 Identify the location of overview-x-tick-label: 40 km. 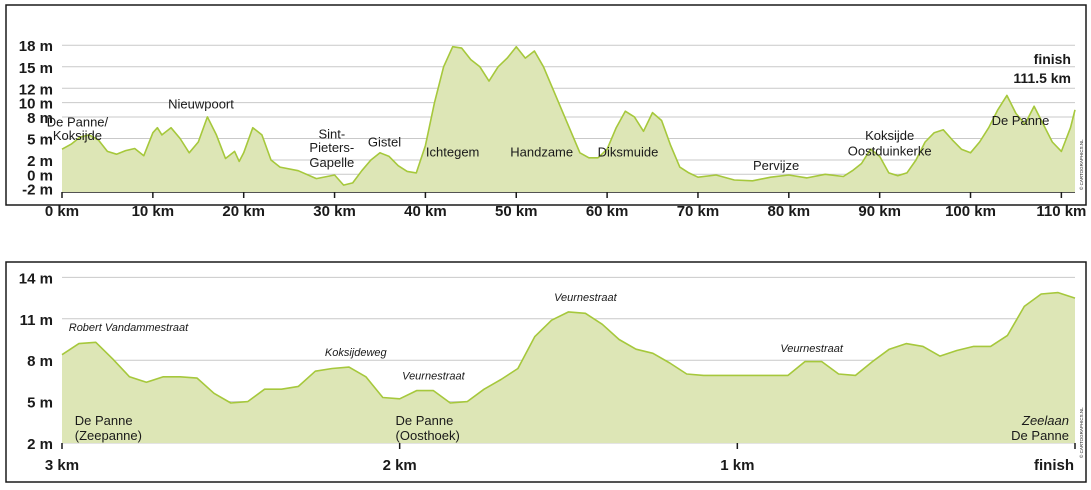
(425, 211).